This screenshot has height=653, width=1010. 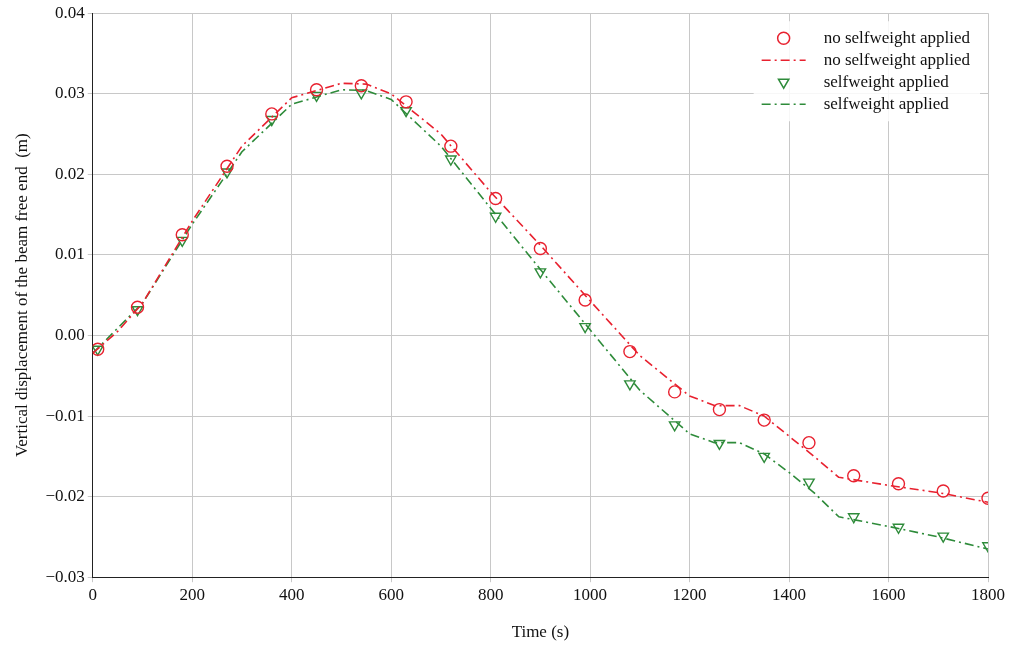 What do you see at coordinates (789, 594) in the screenshot?
I see `x-tick-label: 1400` at bounding box center [789, 594].